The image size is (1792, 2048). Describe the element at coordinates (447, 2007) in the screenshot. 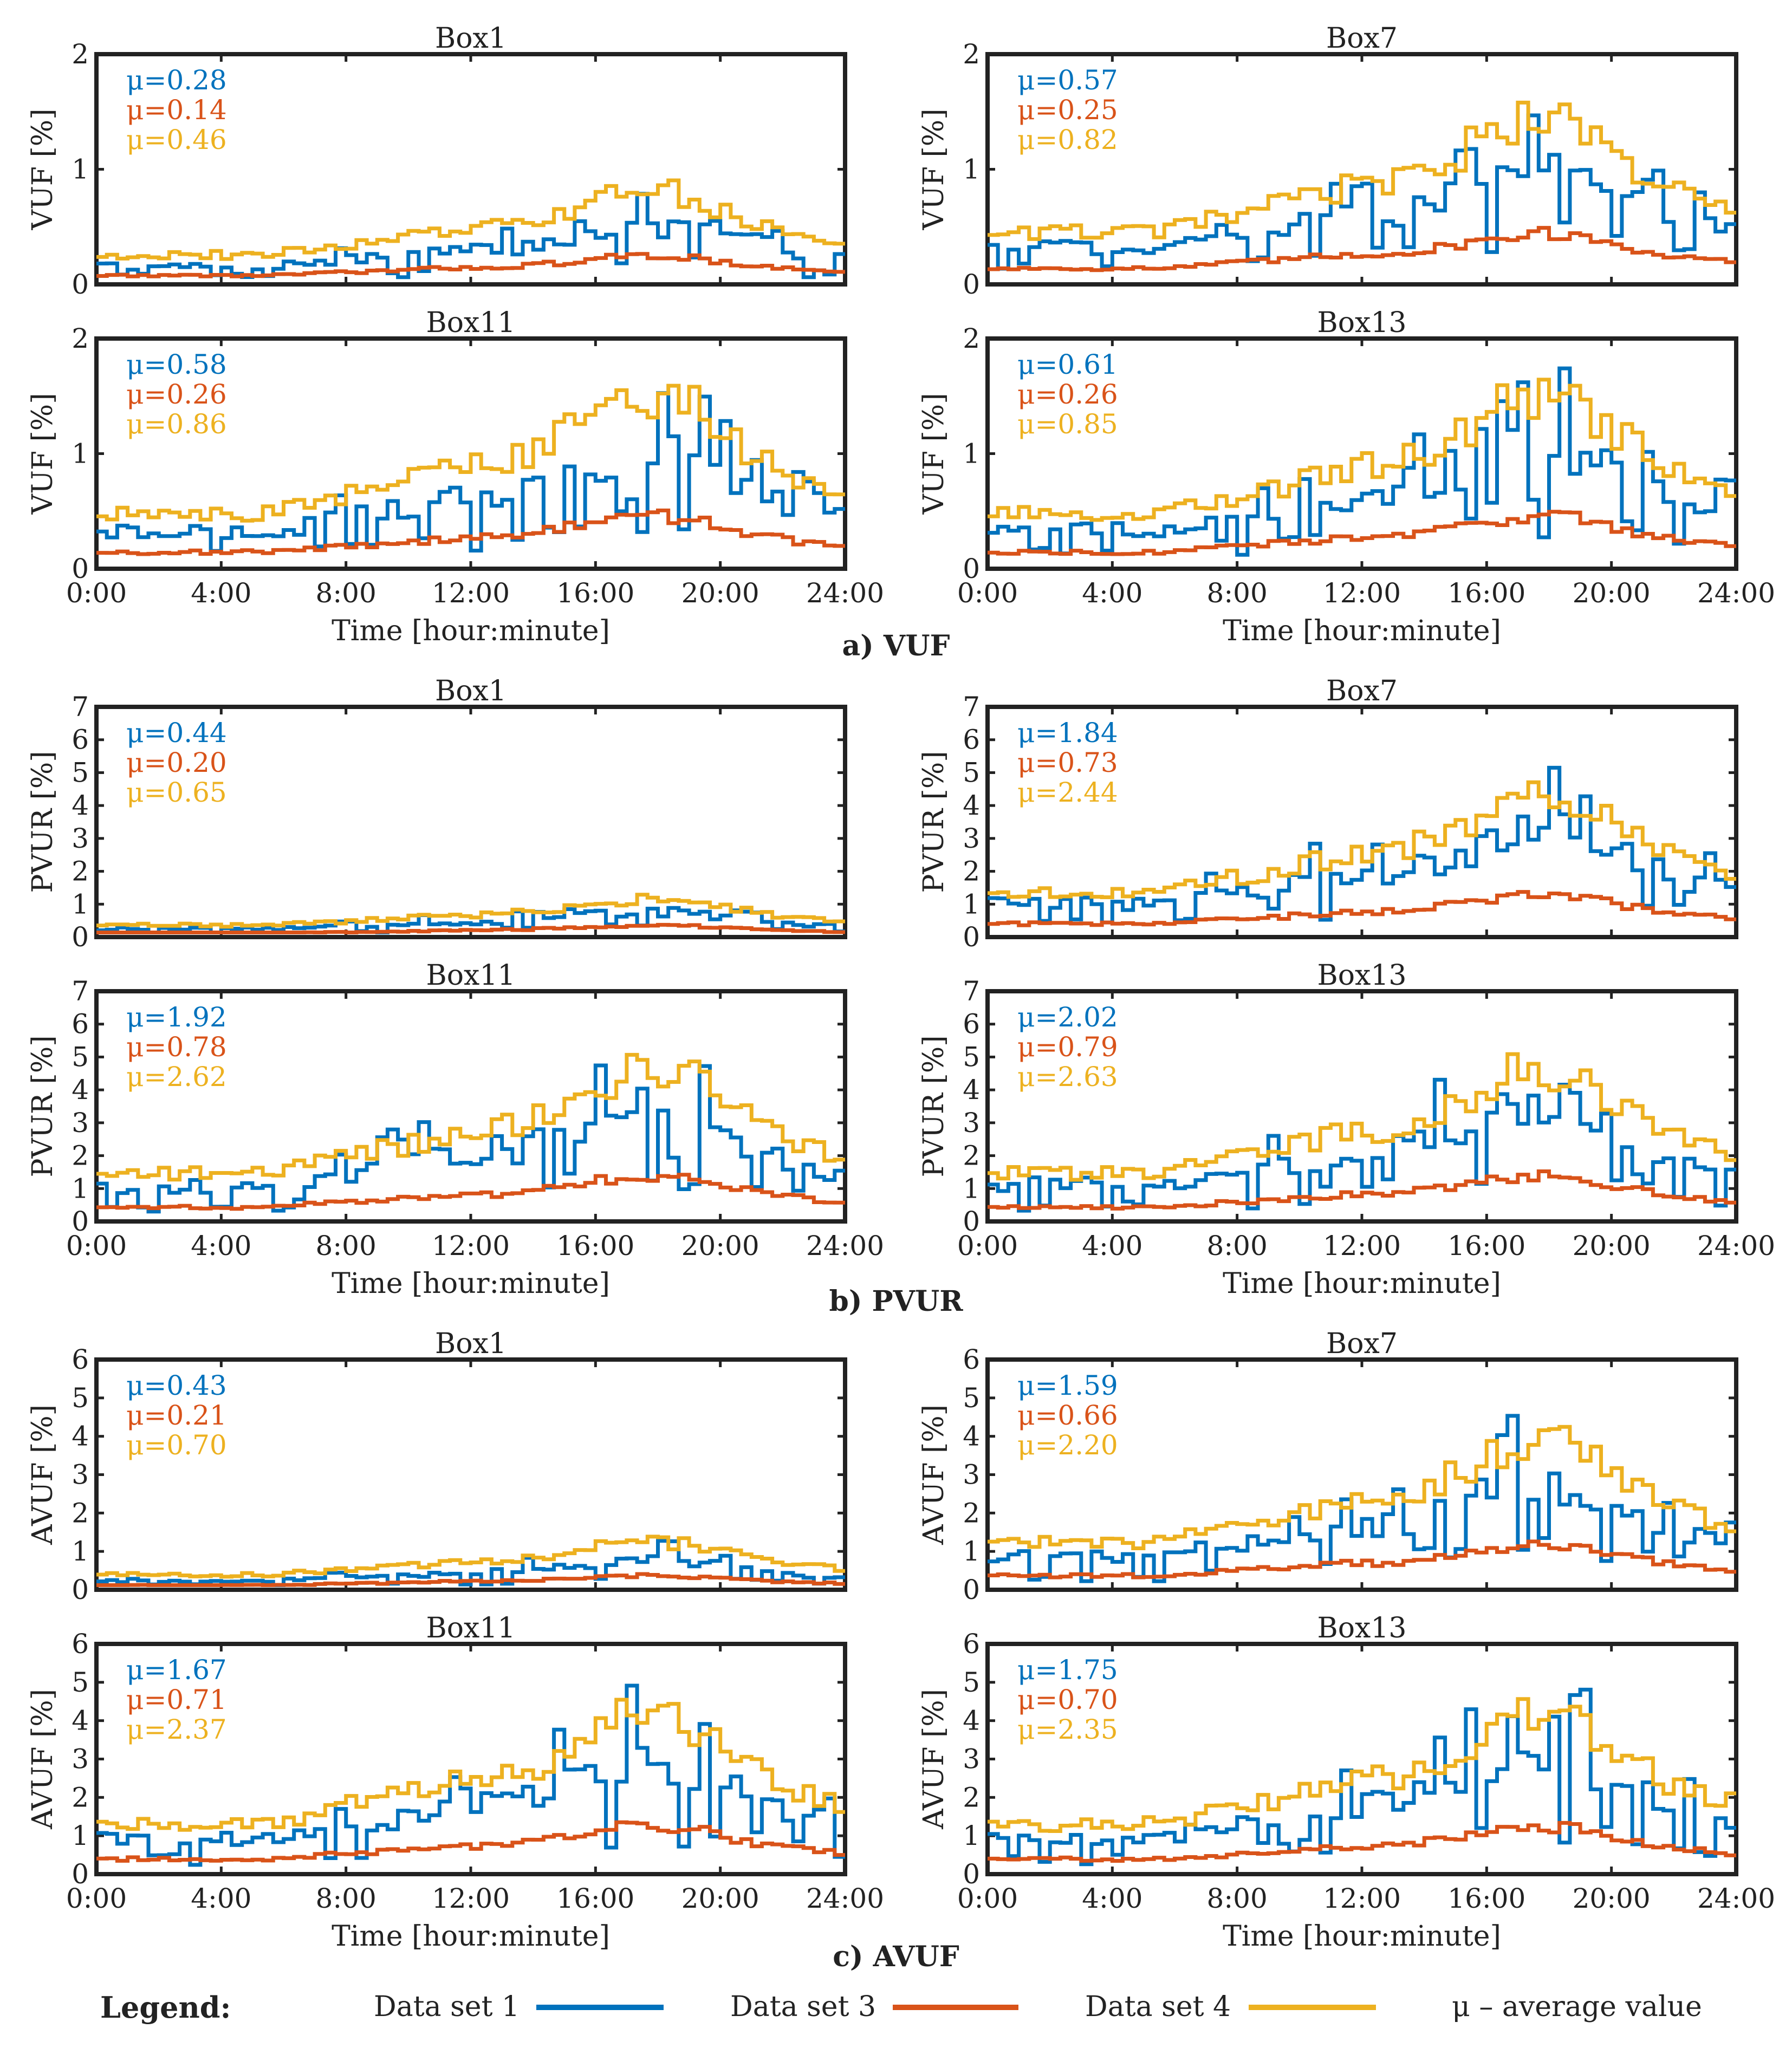

I see `legend-label-data-set-1: Data set 1` at that location.